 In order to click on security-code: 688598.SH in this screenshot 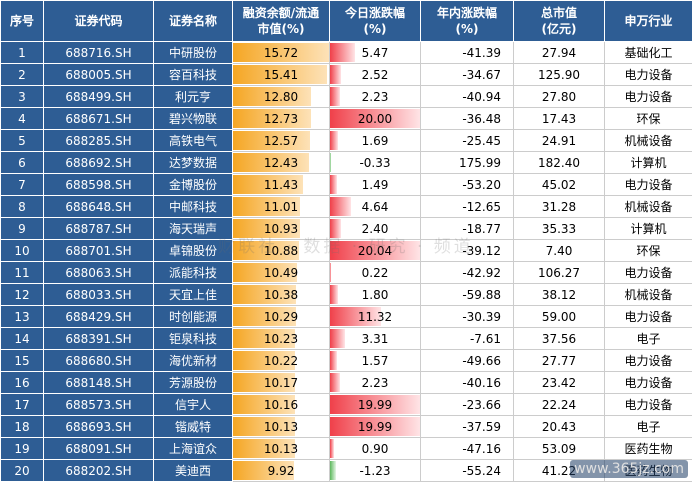, I will do `click(99, 185)`.